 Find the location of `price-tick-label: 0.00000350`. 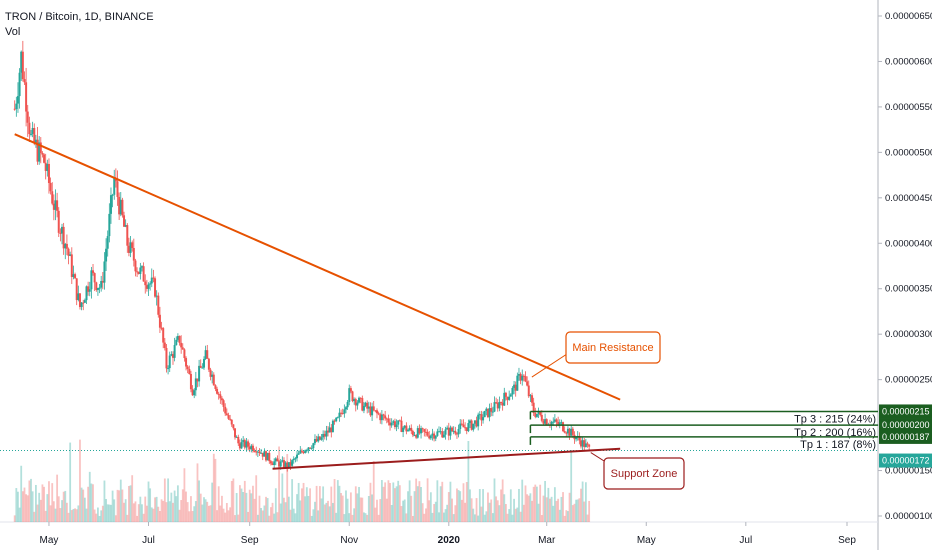

price-tick-label: 0.00000350 is located at coordinates (908, 289).